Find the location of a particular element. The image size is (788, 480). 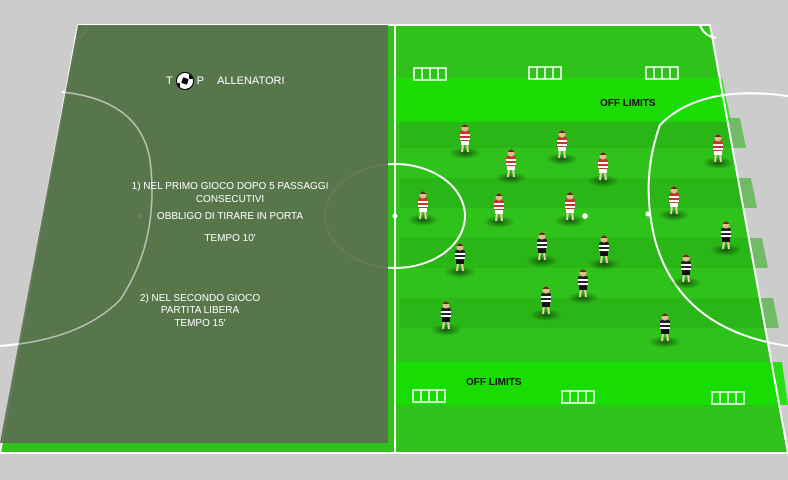

instruction-line-4: TEMPO 10' is located at coordinates (230, 238).